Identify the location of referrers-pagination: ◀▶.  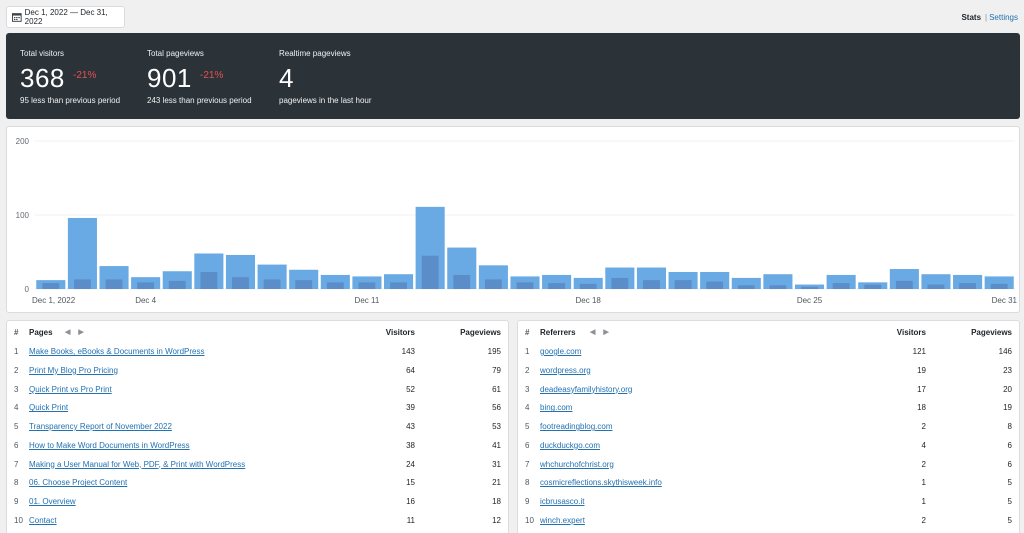
(603, 332).